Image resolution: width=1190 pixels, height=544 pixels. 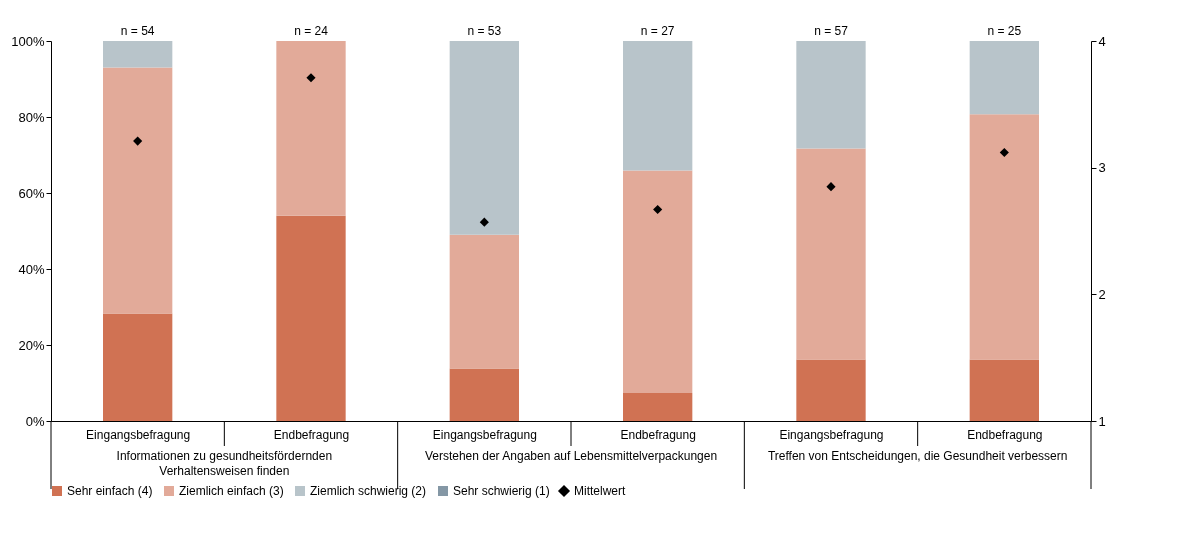 I want to click on y-tick-label: 20%, so click(x=31, y=345).